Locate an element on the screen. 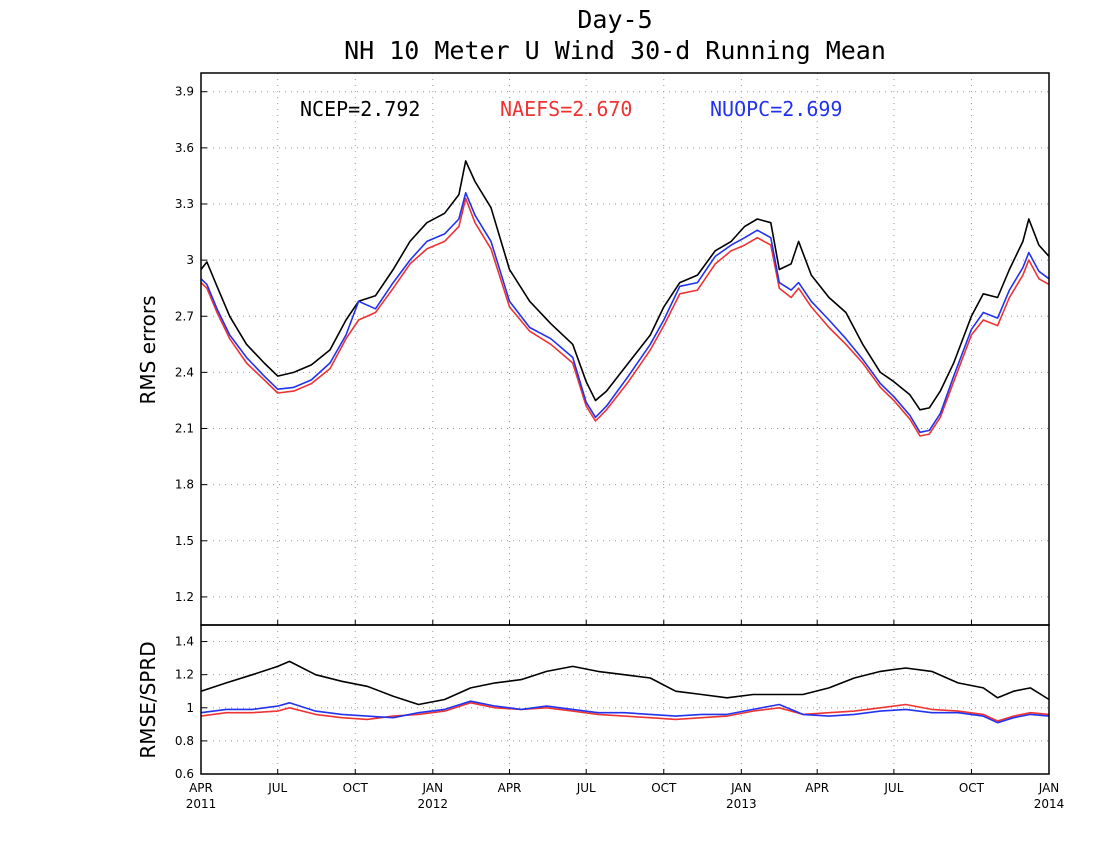  lower-panel-frame is located at coordinates (625, 699).